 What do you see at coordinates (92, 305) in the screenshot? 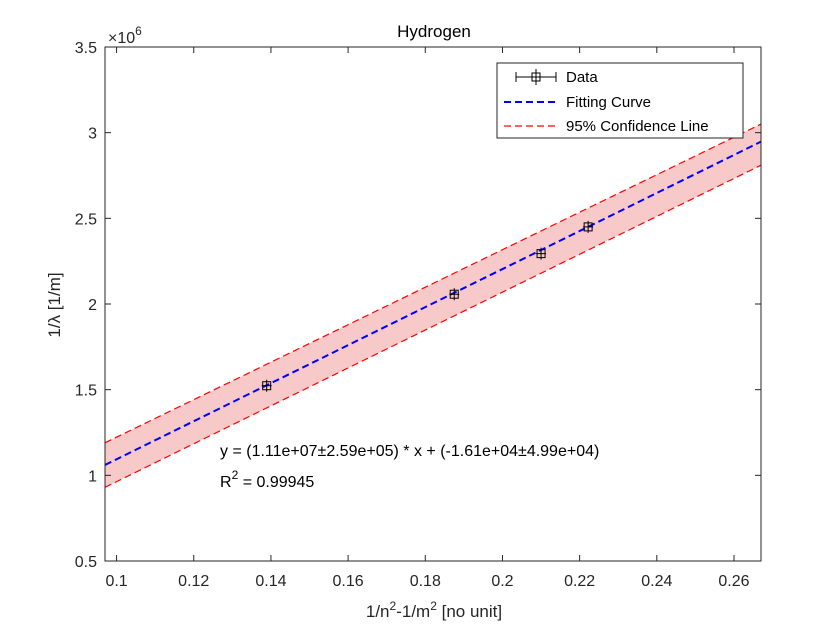
I see `y-tick-label: 2` at bounding box center [92, 305].